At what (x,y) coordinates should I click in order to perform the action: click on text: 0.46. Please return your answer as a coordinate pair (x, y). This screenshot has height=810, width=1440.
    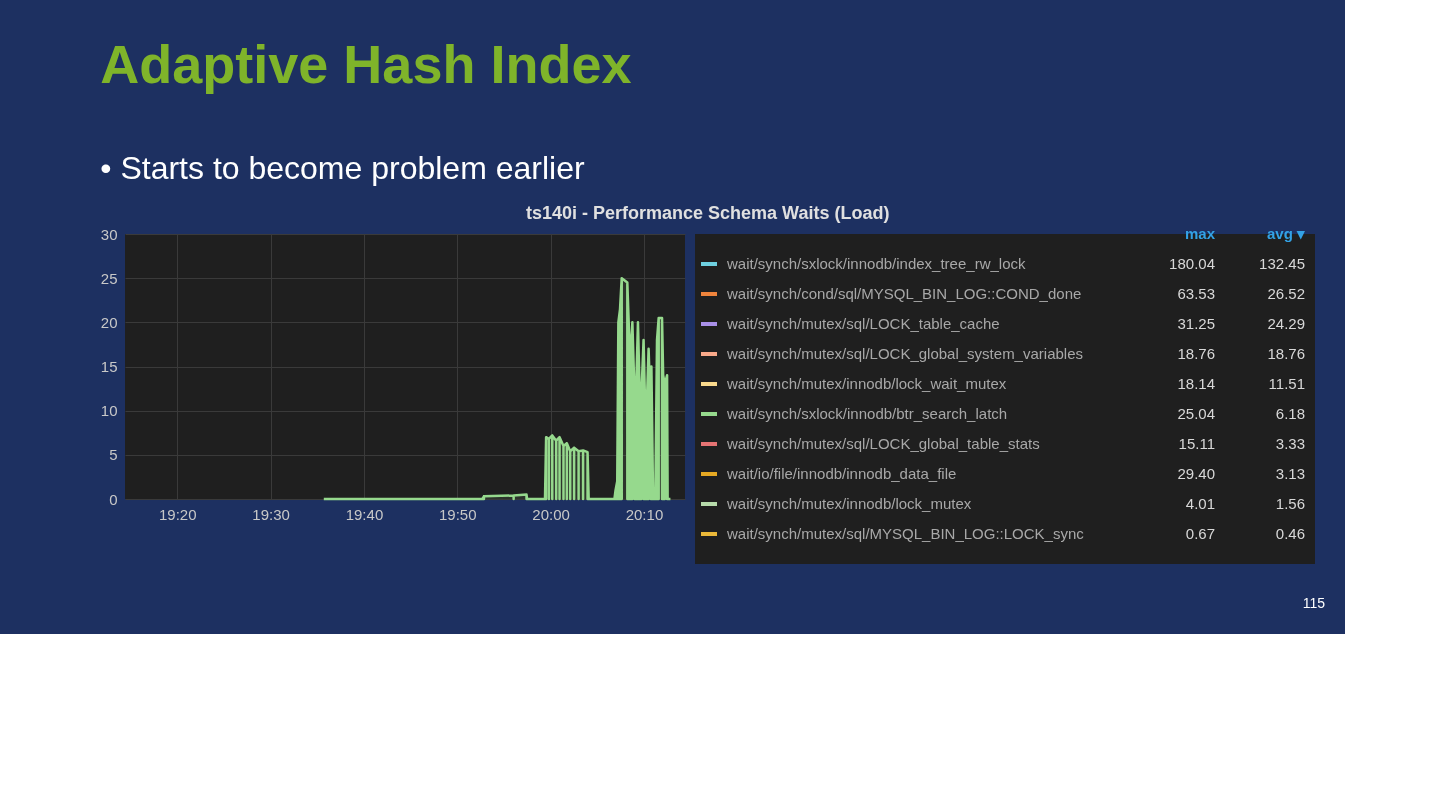
    Looking at the image, I should click on (1290, 533).